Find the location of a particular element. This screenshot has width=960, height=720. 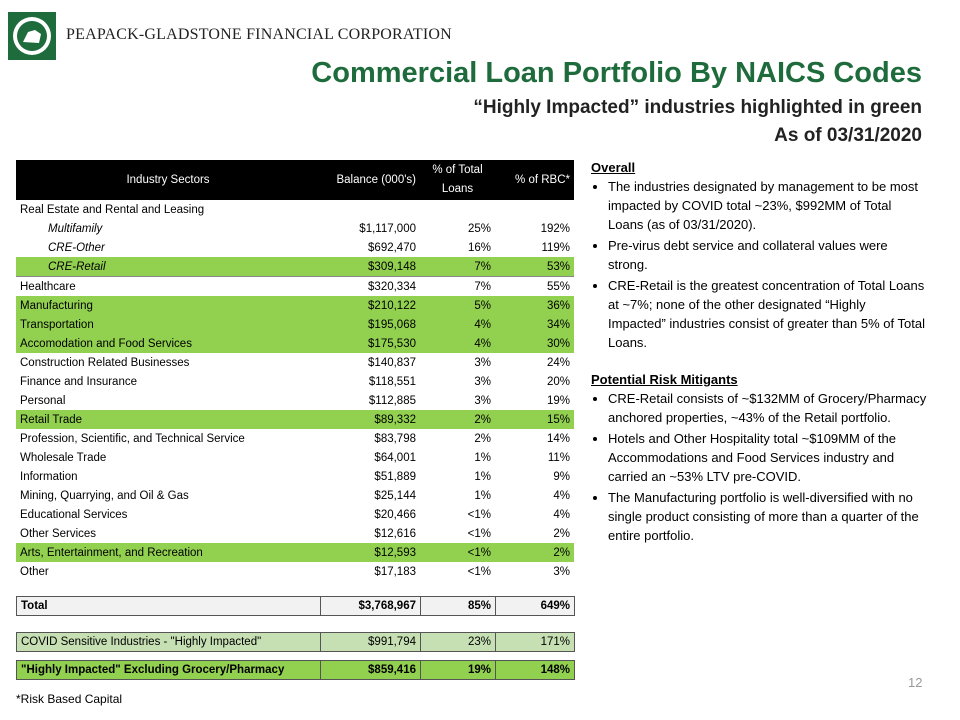

table-row: Wholesale Trade $64,001 1% 11% is located at coordinates (295, 457).